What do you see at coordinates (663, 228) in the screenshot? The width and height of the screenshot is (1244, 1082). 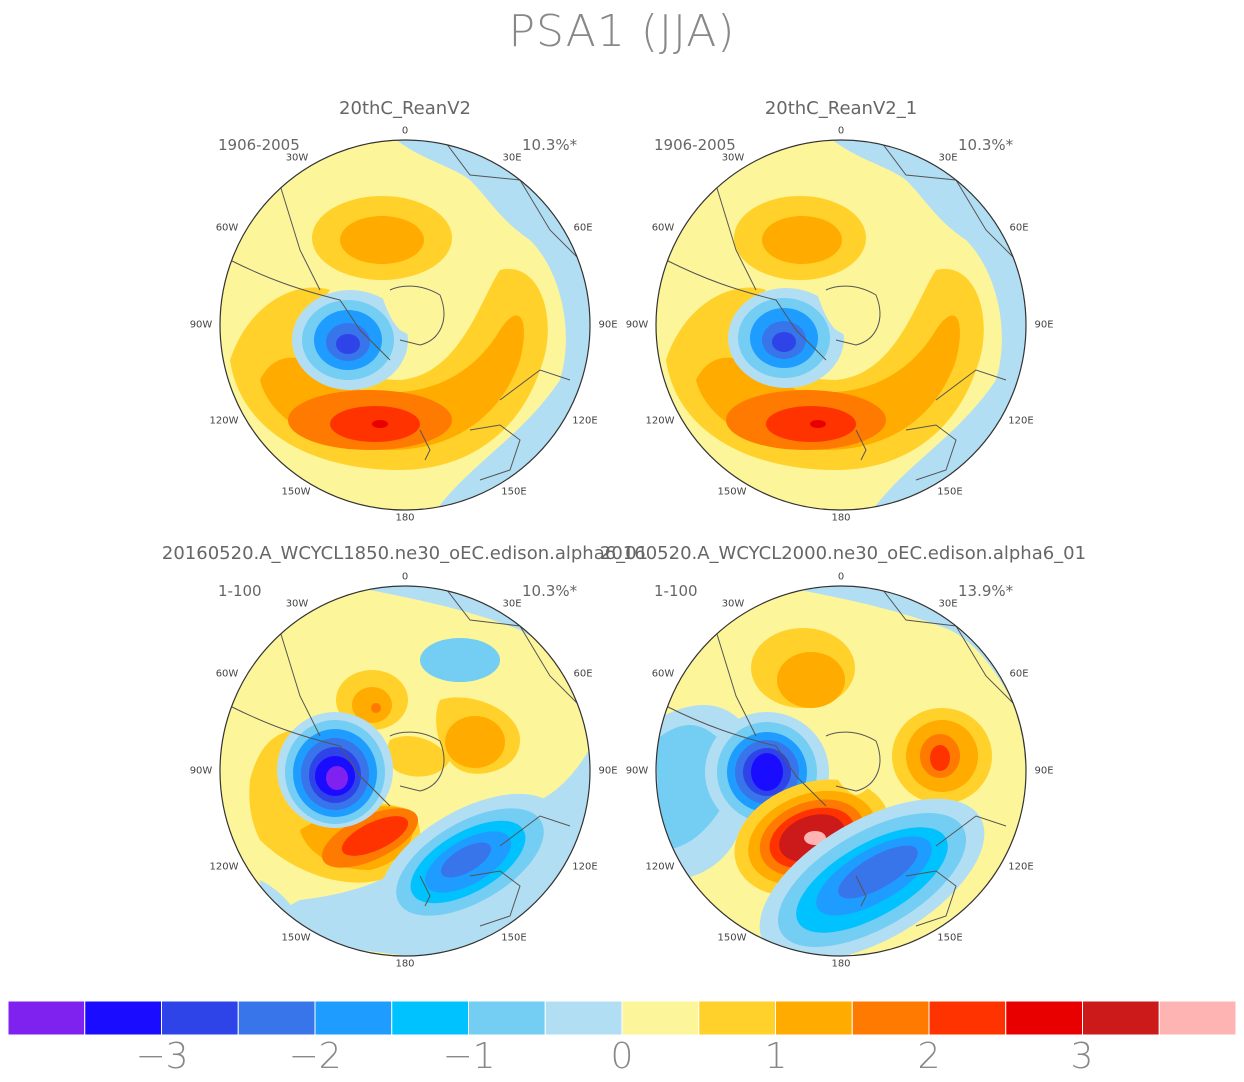 I see `p2-lon-60w: 60W` at bounding box center [663, 228].